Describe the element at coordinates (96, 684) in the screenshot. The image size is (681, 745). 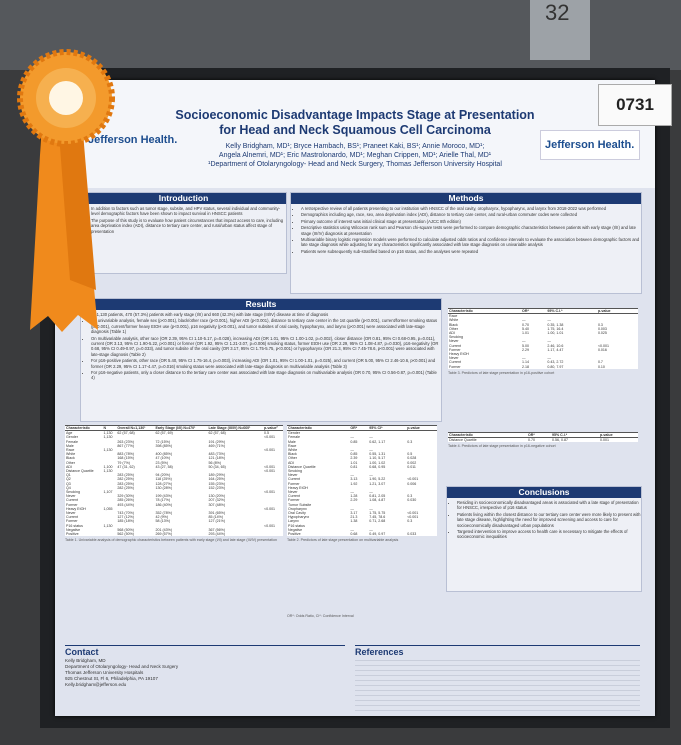
I see `contact-line: Kelly.bridgham@jefferson.edu` at that location.